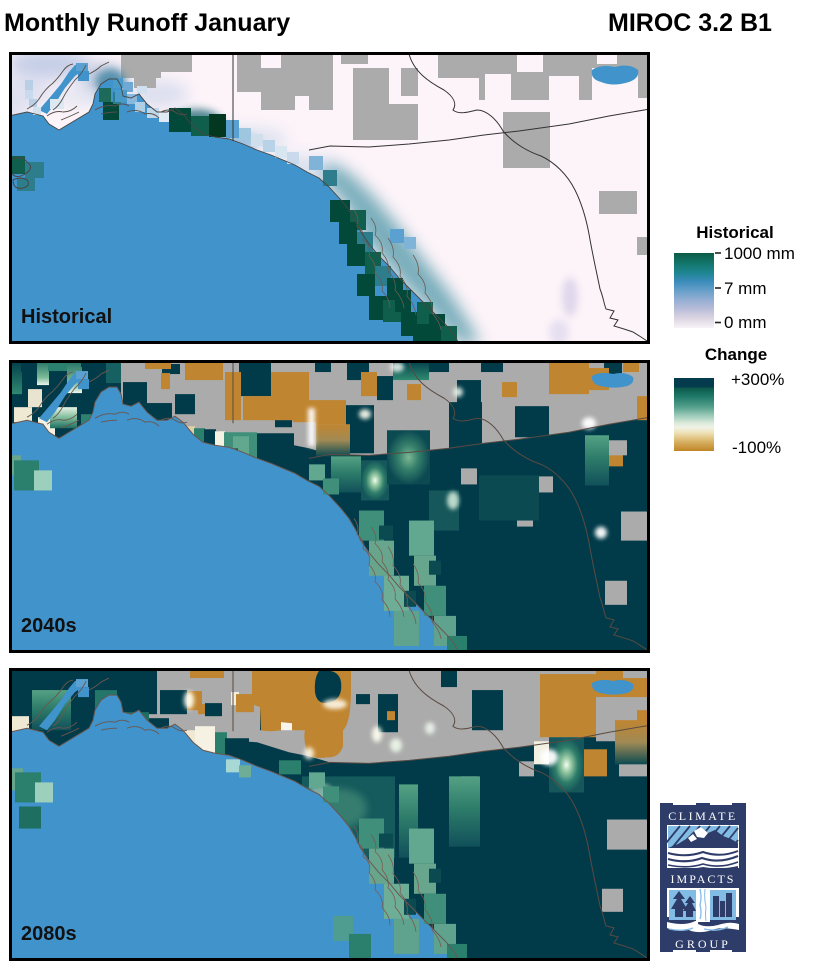 This screenshot has height=970, width=830. What do you see at coordinates (736, 354) in the screenshot?
I see `svg-text: Change` at bounding box center [736, 354].